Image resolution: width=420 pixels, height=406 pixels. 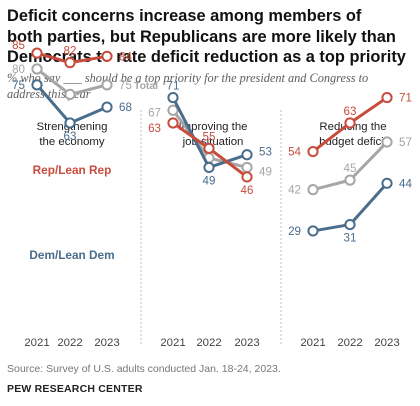 I want to click on data-label-rep: 46, so click(x=247, y=190).